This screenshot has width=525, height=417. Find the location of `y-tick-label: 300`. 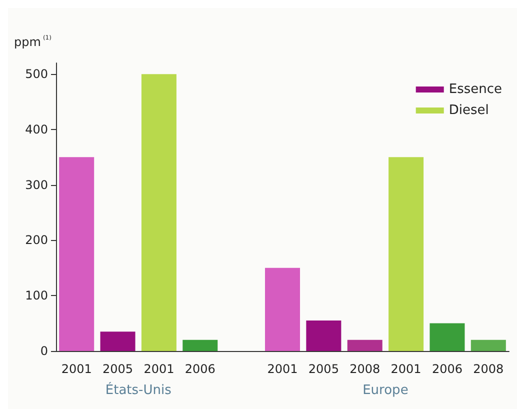

y-tick-label: 300 is located at coordinates (36, 185).